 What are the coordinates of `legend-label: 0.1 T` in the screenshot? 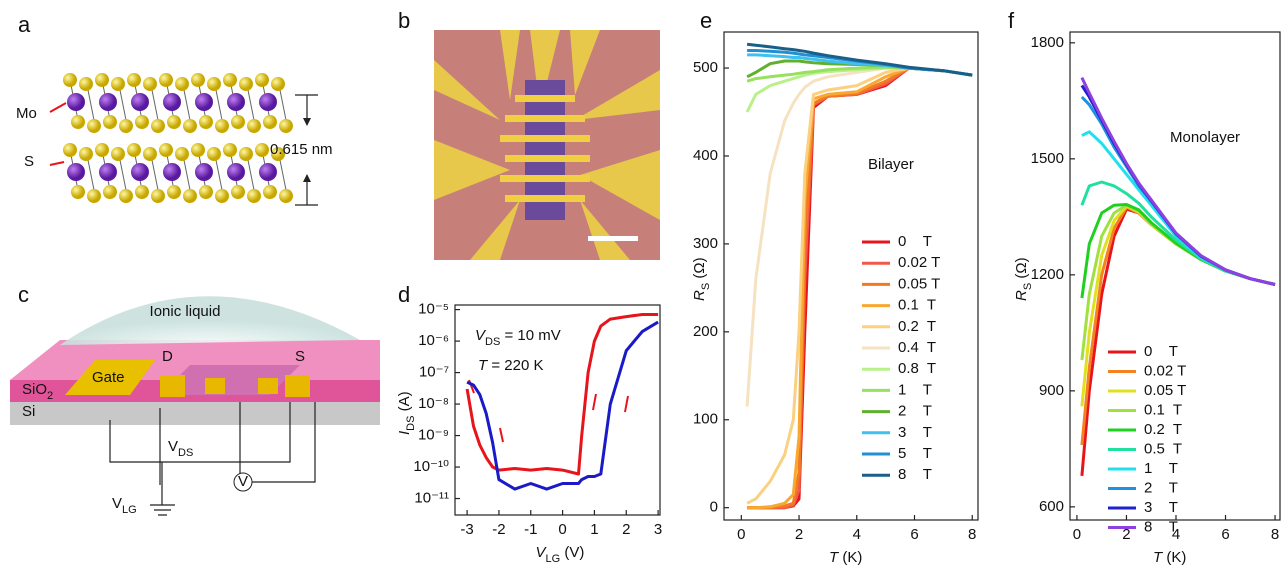 It's located at (1163, 409).